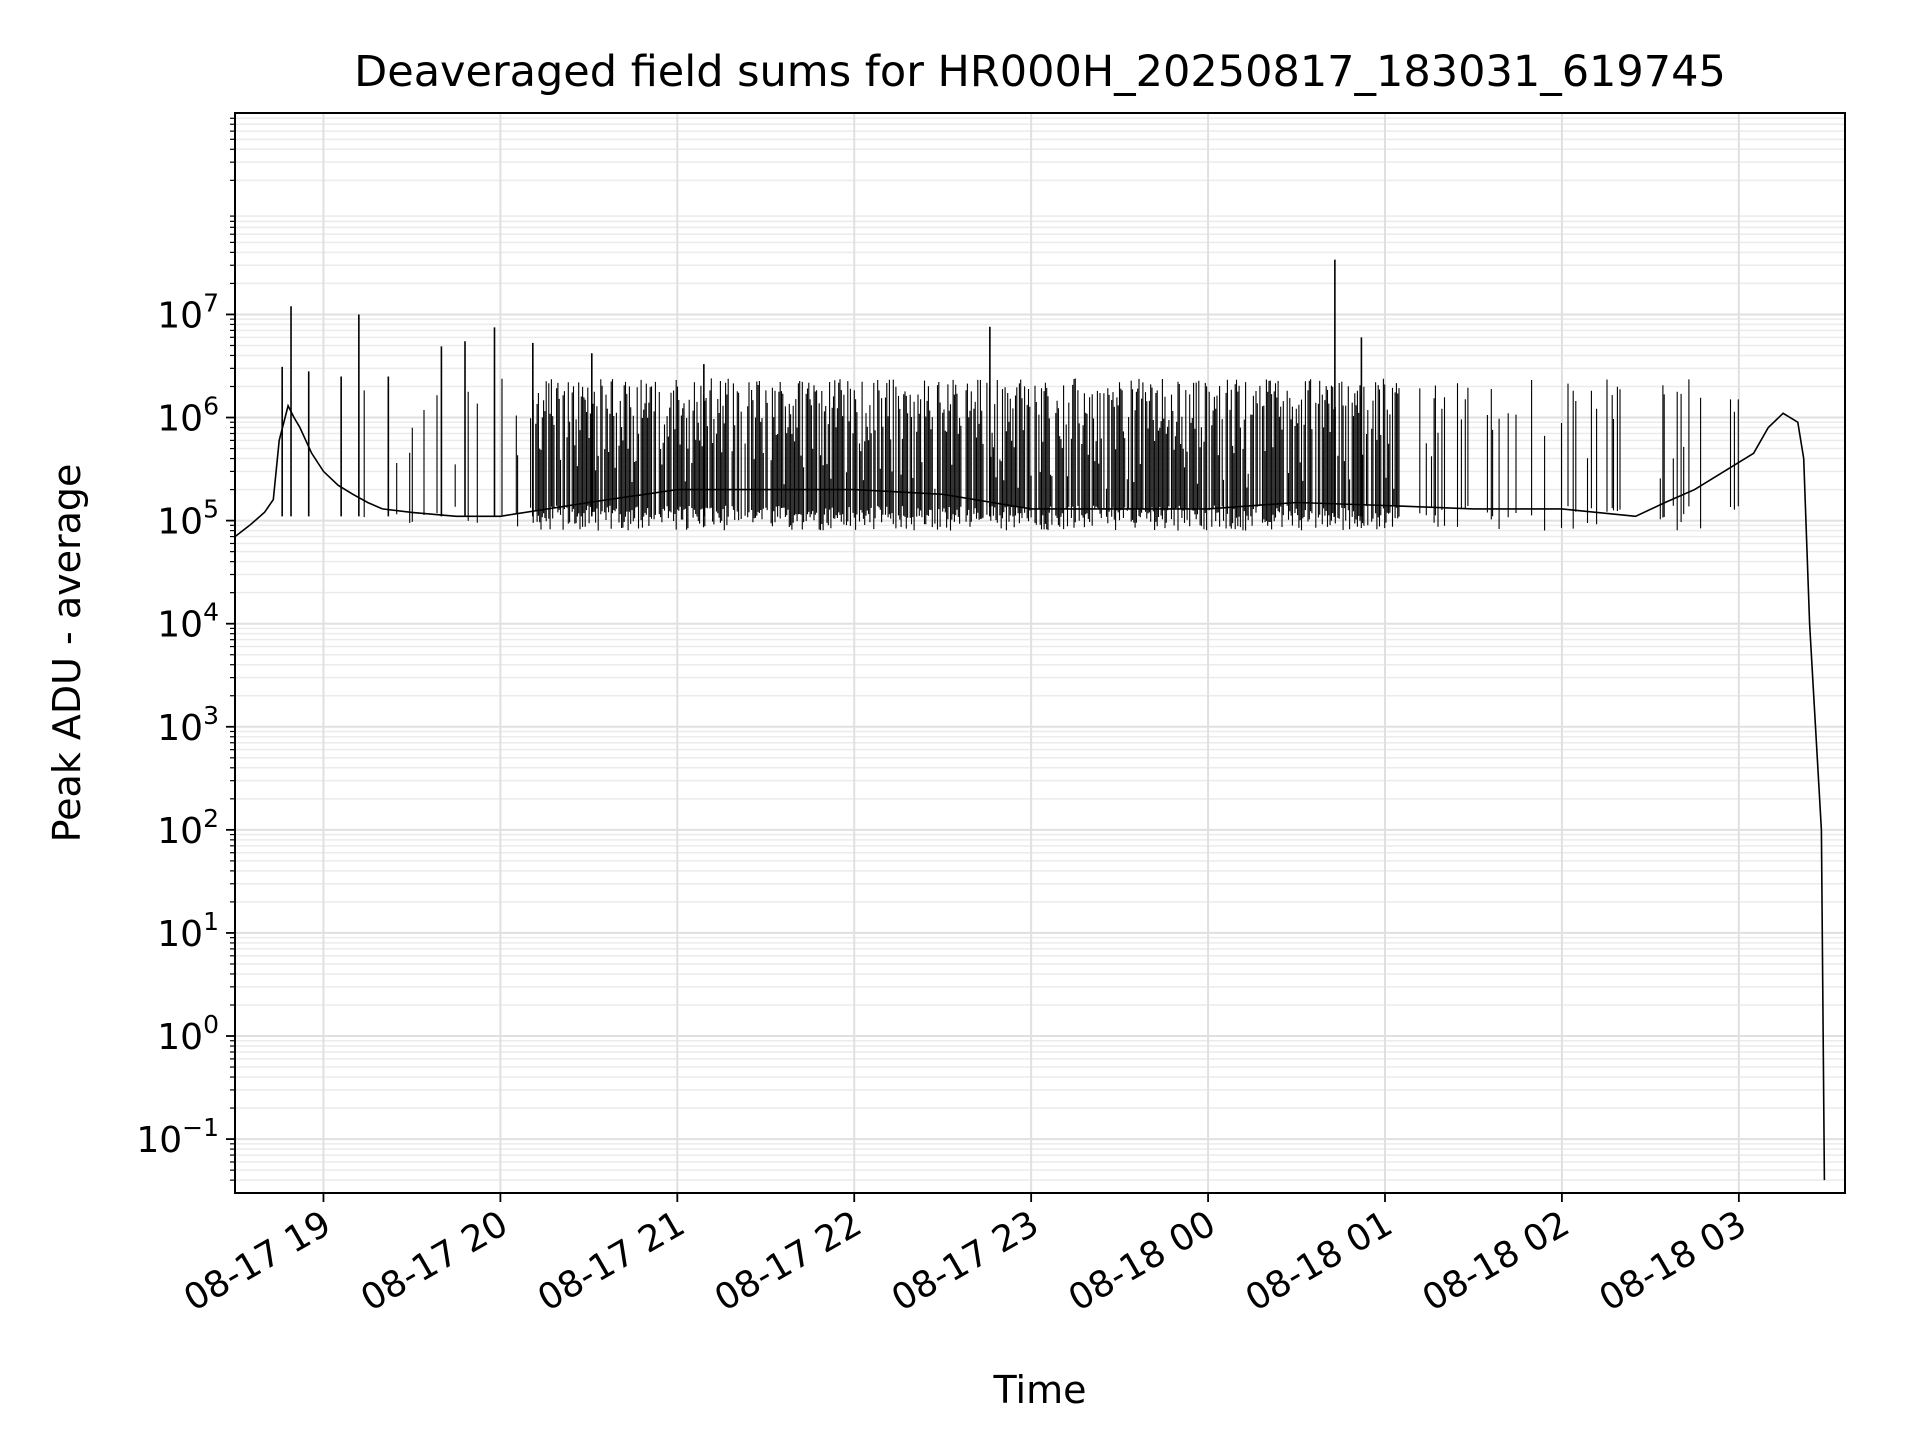 The width and height of the screenshot is (1920, 1445). I want to click on y-tick-label: 10¹, so click(188, 931).